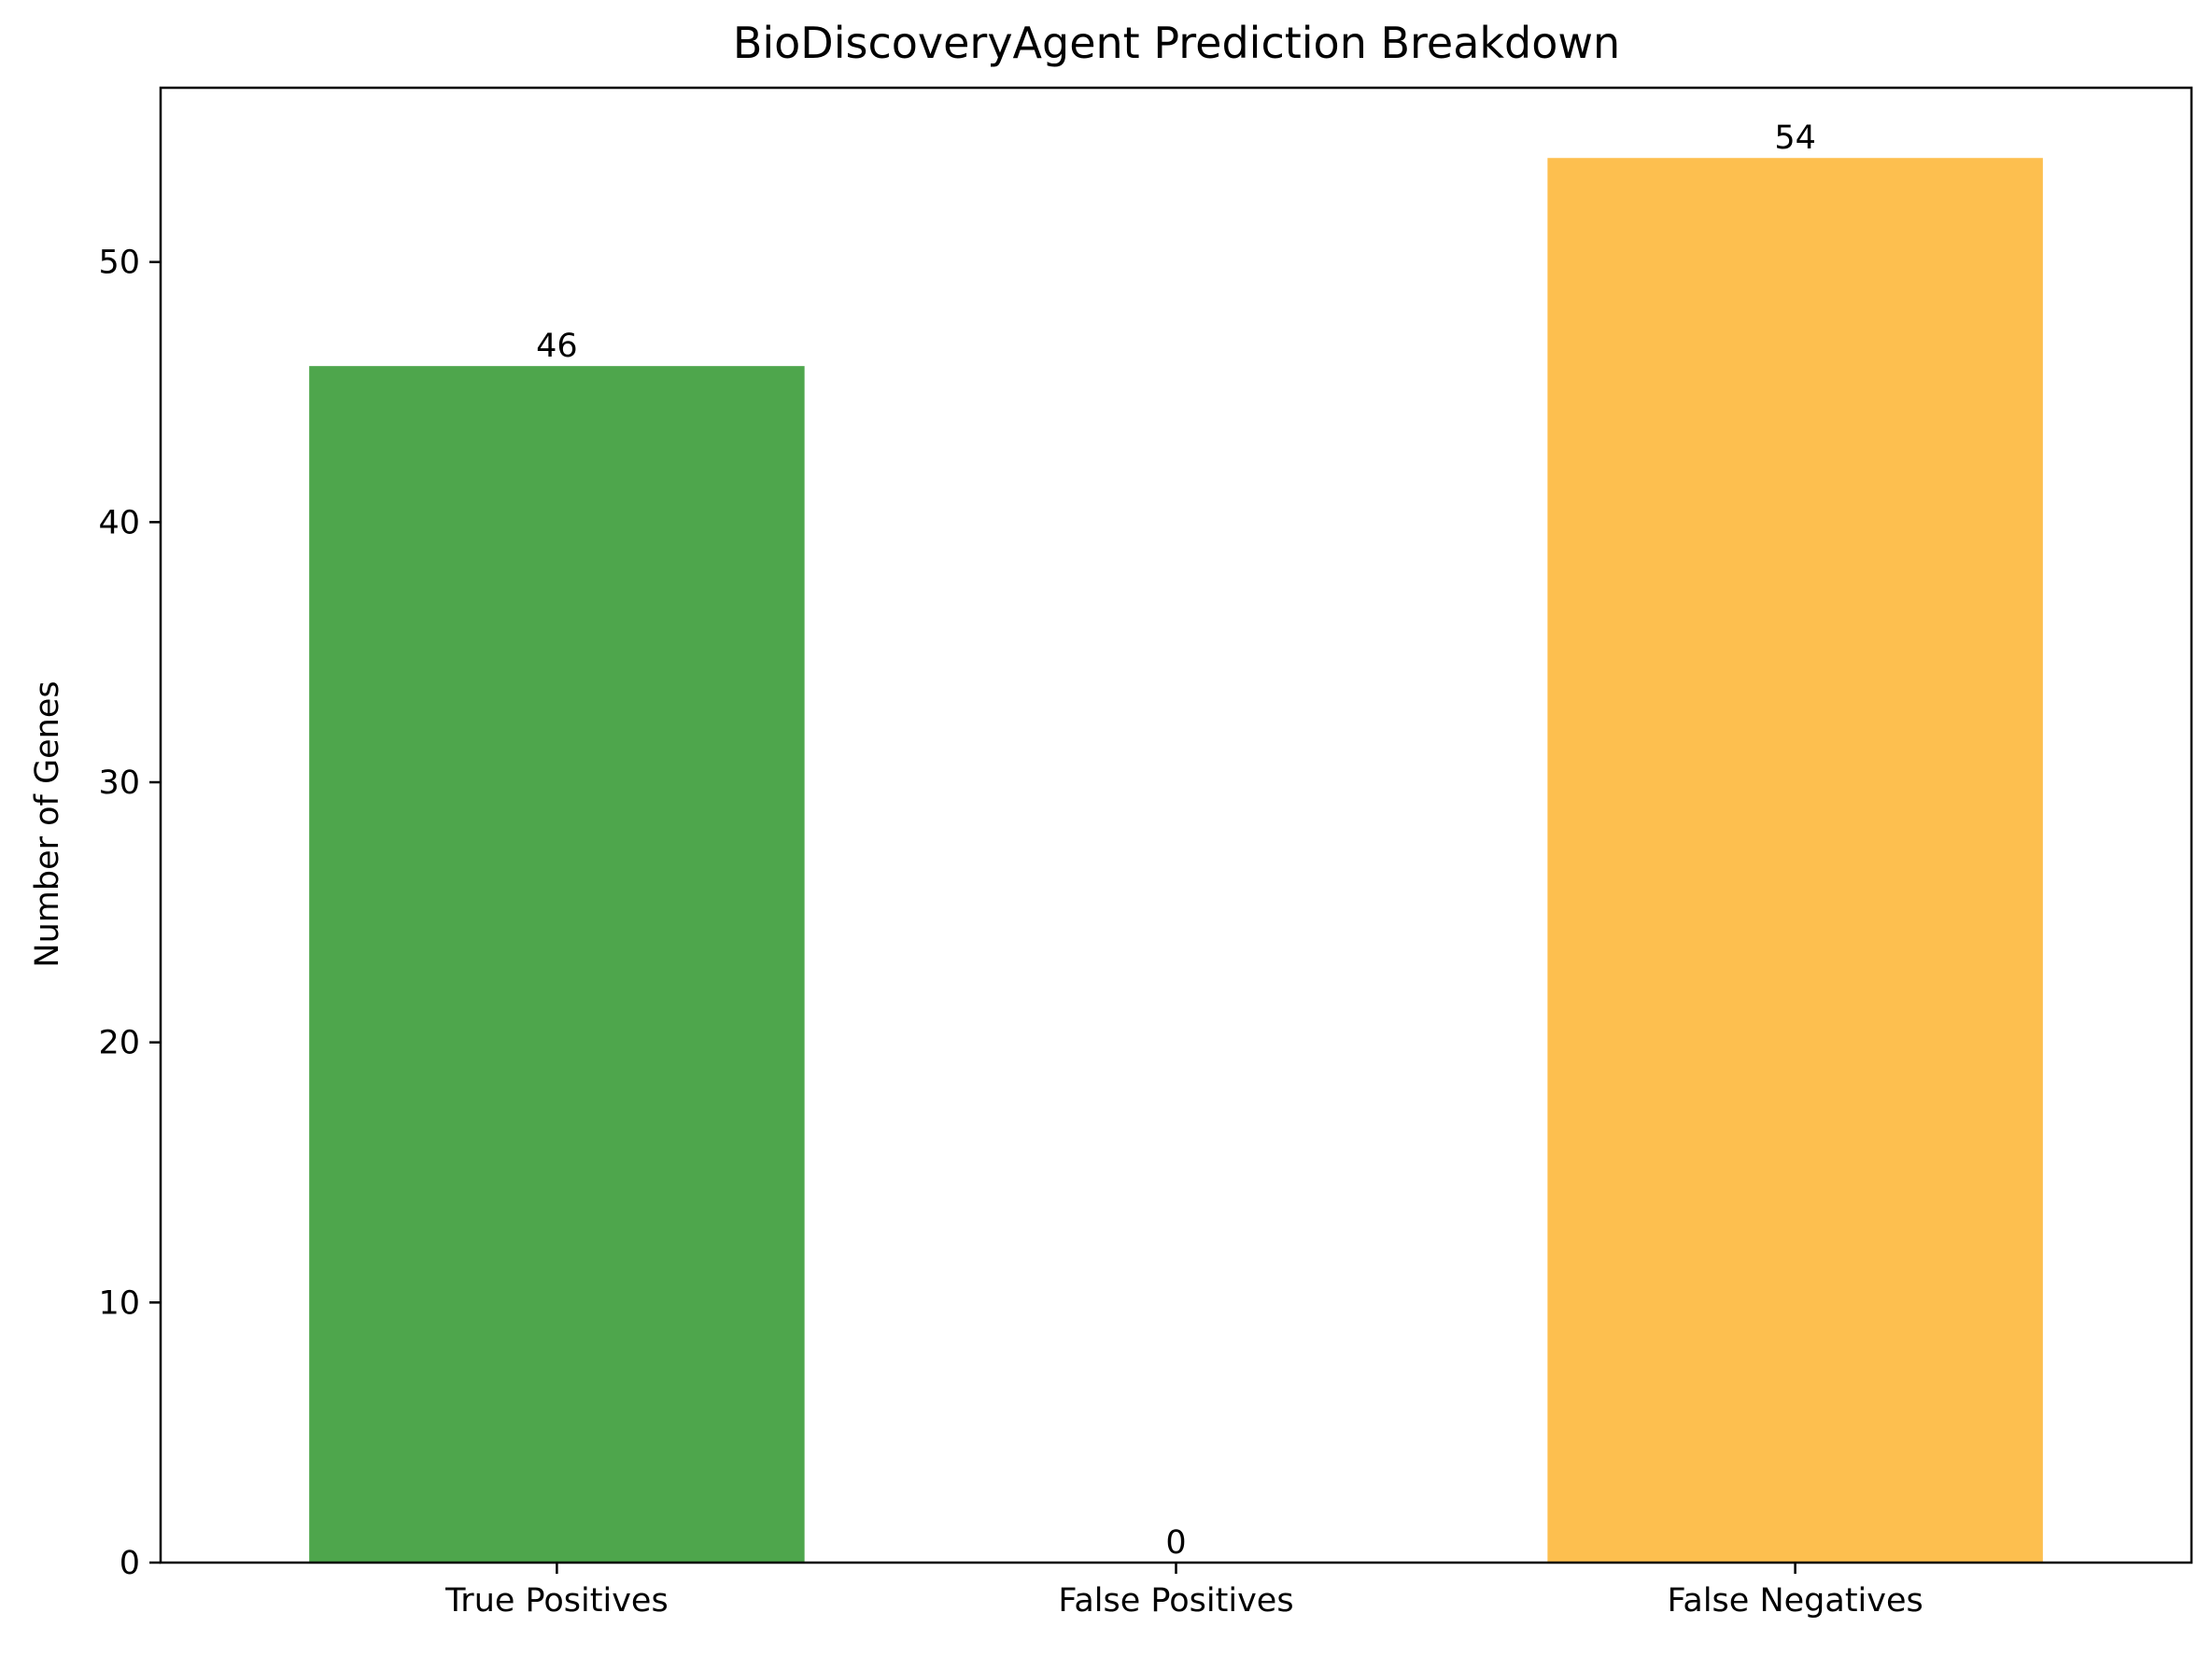 Image resolution: width=2212 pixels, height=1655 pixels. I want to click on y-tick-label: 20, so click(119, 1043).